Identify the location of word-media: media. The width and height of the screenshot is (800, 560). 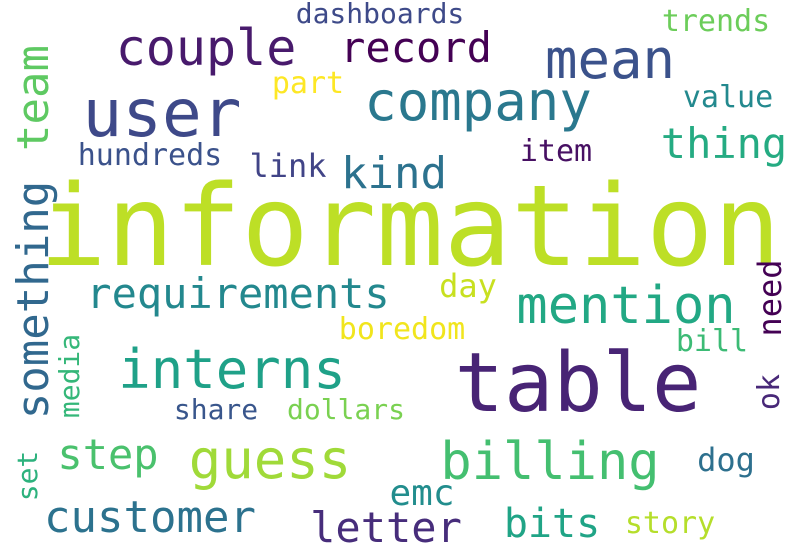
(69, 376).